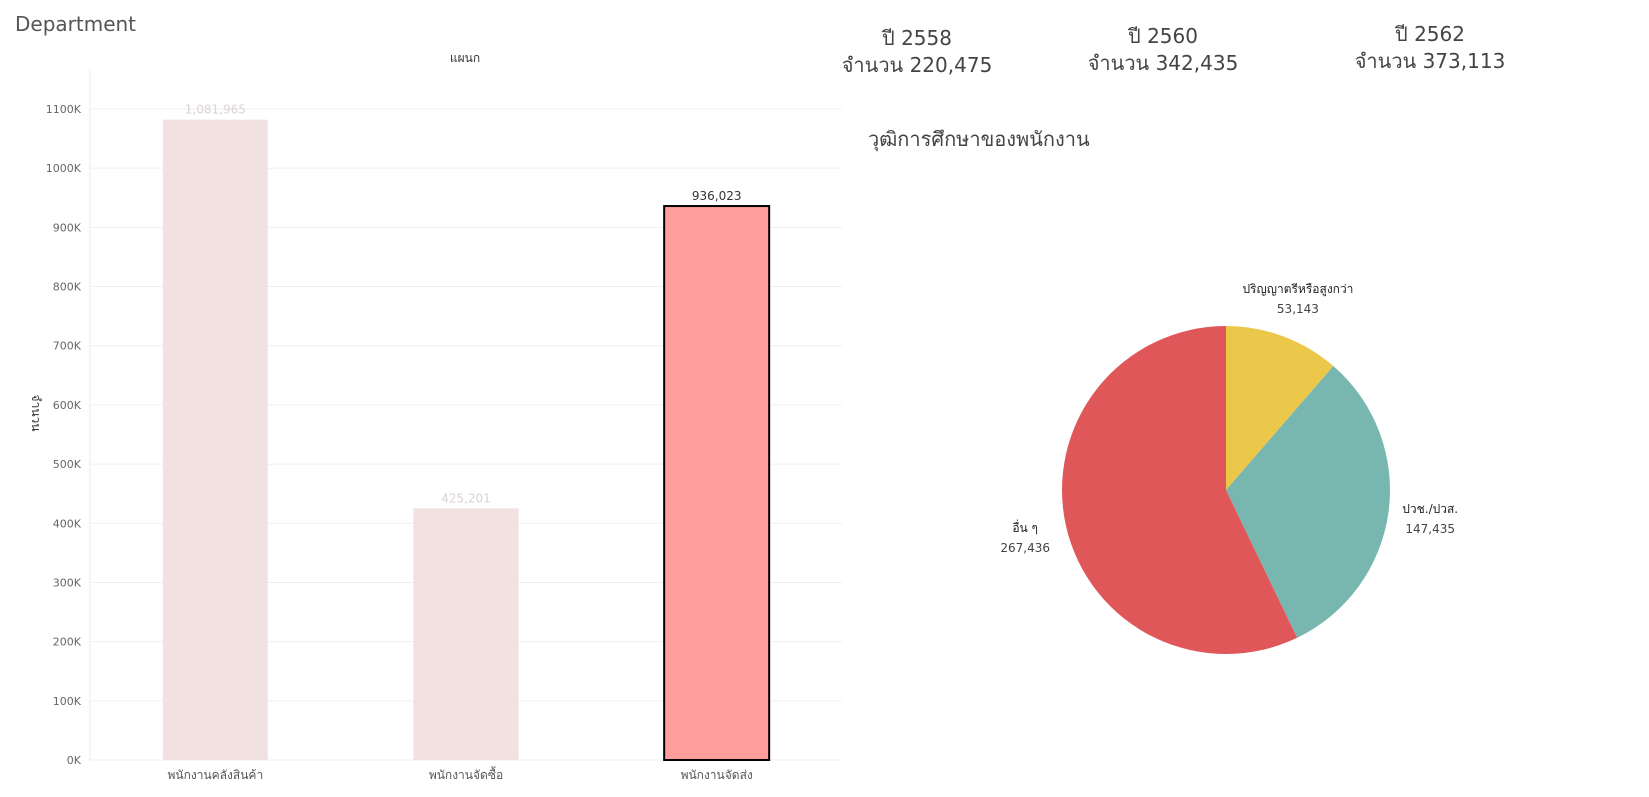  I want to click on bar-y-tick-label: 500K, so click(67, 464).